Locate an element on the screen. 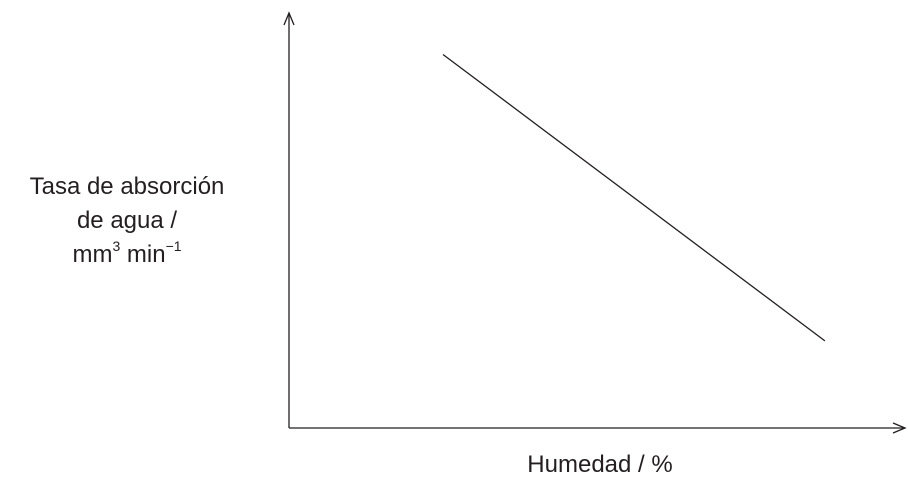 This screenshot has width=908, height=480. y-axis-label: Tasa de absorción de agua / mm3 min−1 is located at coordinates (127, 221).